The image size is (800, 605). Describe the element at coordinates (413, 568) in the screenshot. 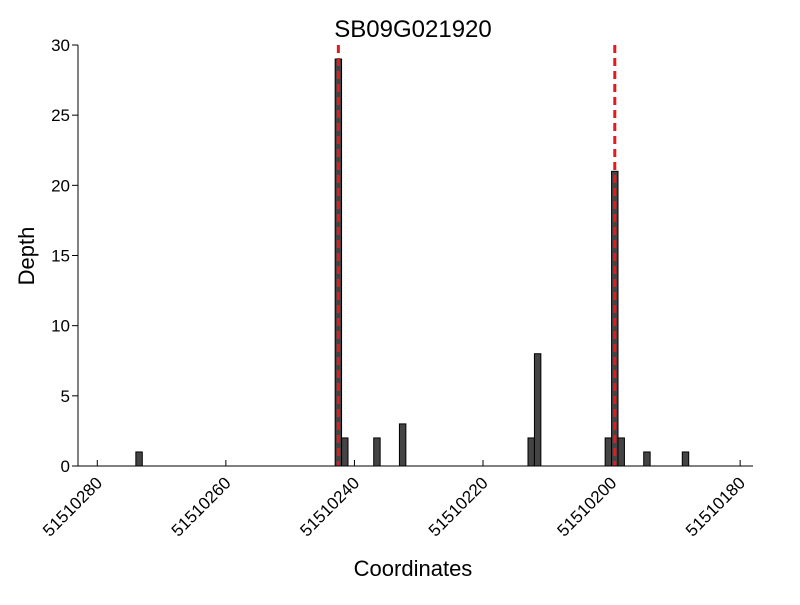

I see `x-axis-label: Coordinates` at that location.